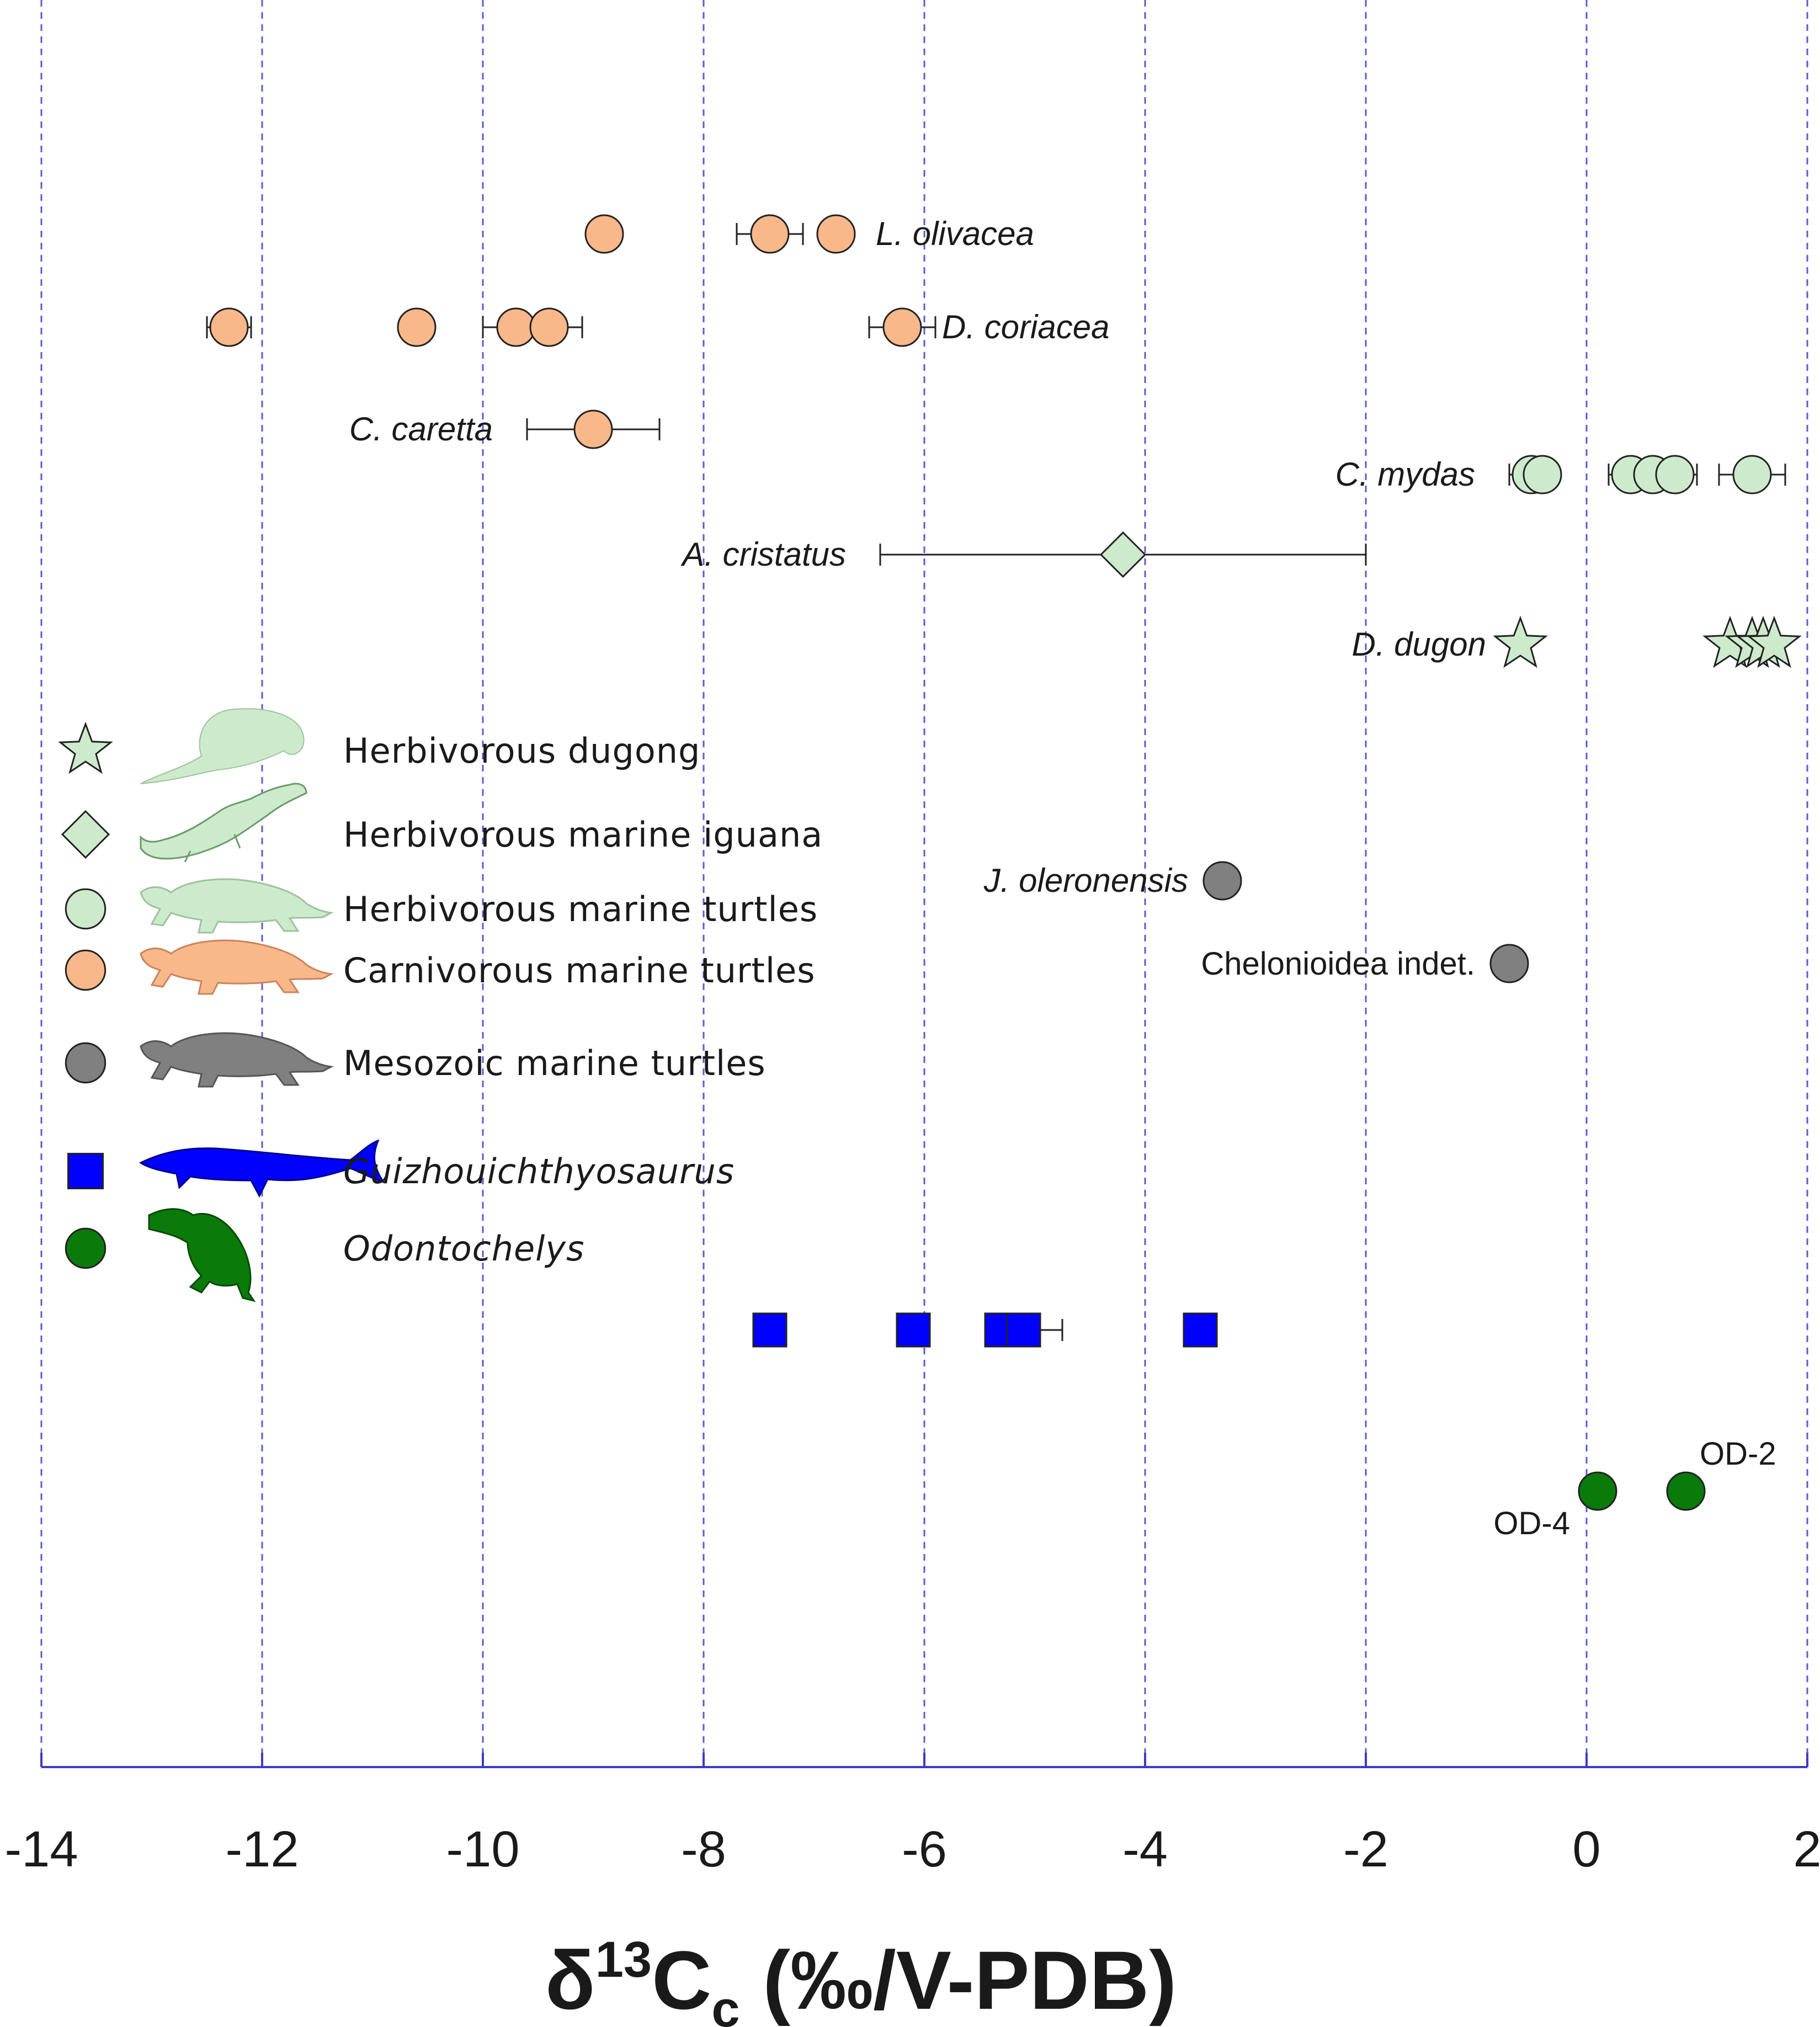 The width and height of the screenshot is (1820, 2027). I want to click on x-tick-label: -6, so click(925, 1849).